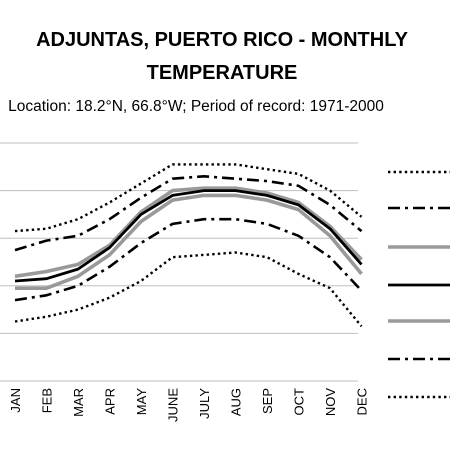 This screenshot has width=450, height=450. Describe the element at coordinates (141, 402) in the screenshot. I see `x-tick-label: MAY` at that location.